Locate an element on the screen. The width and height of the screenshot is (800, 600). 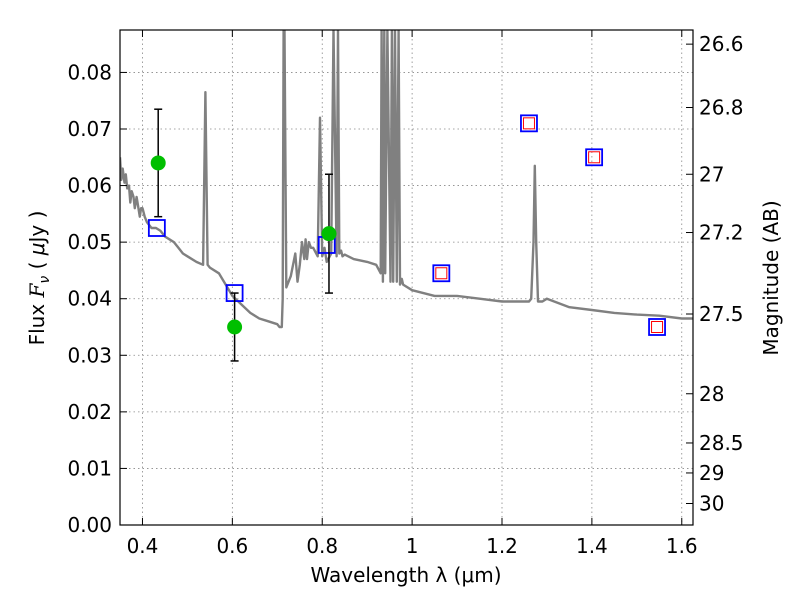
x-tick-label: 0.6 is located at coordinates (232, 546).